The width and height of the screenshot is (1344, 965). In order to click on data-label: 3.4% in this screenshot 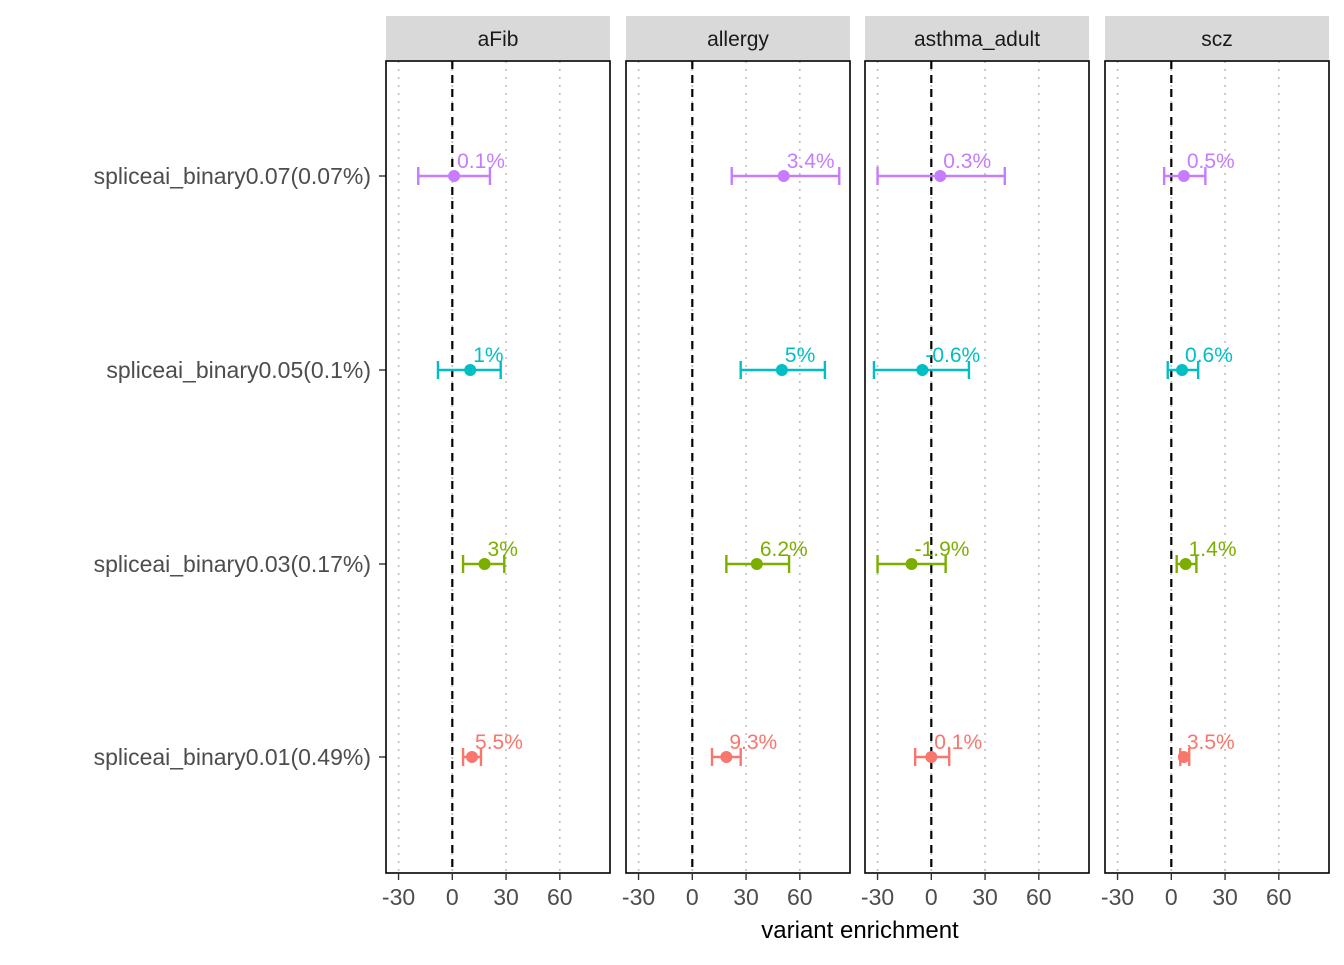, I will do `click(811, 161)`.